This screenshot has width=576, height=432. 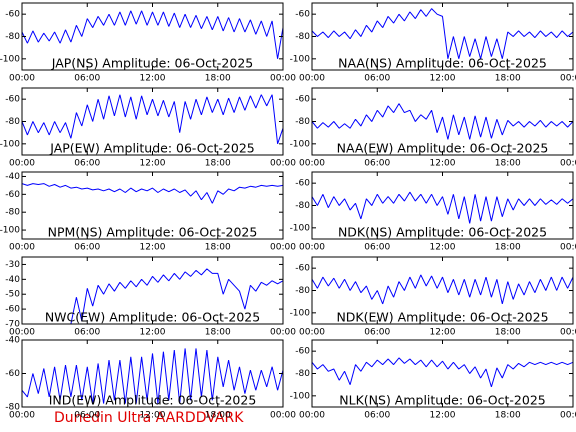 I want to click on y-tick-label: -70, so click(x=12, y=325).